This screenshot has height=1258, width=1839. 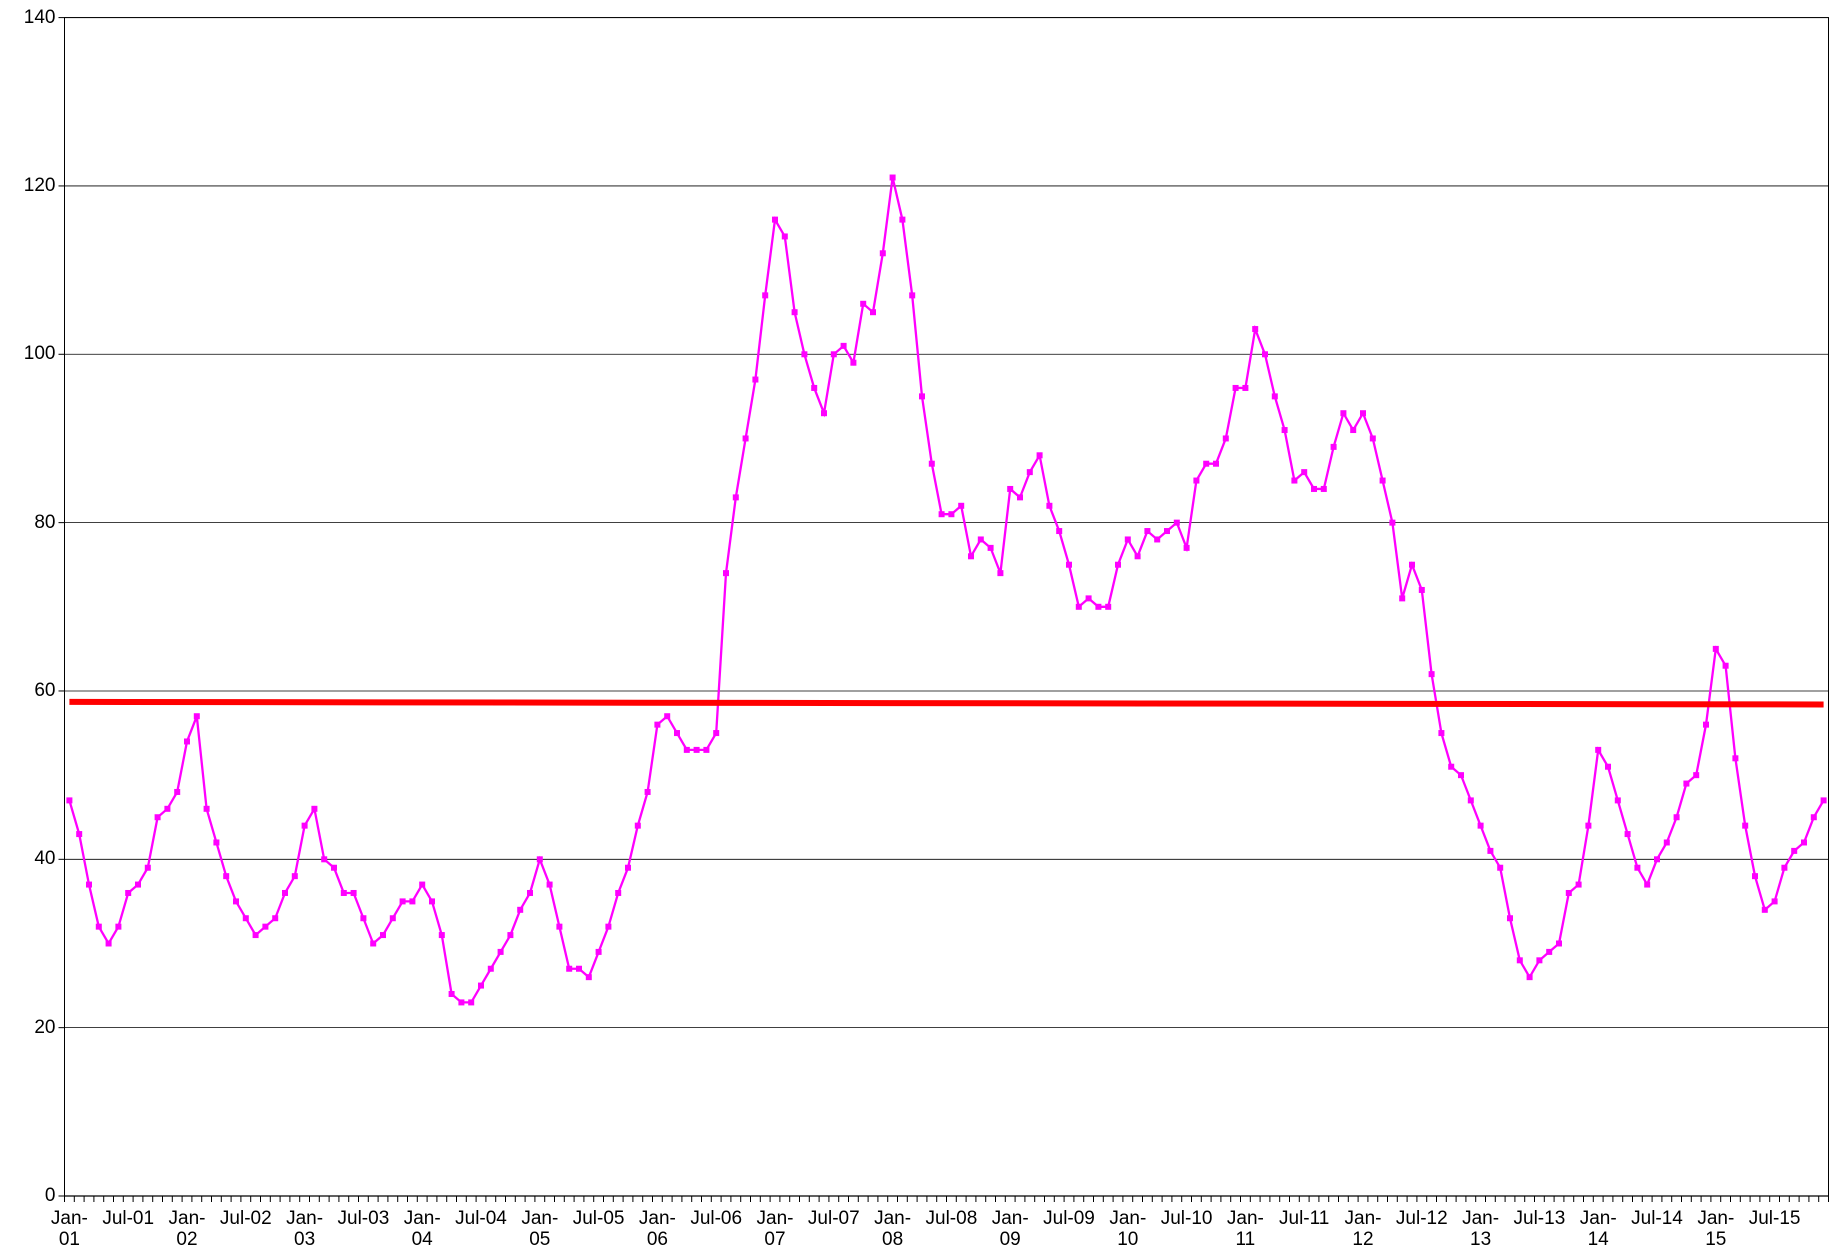 What do you see at coordinates (540, 1229) in the screenshot?
I see `x-tick-label: Jan-05` at bounding box center [540, 1229].